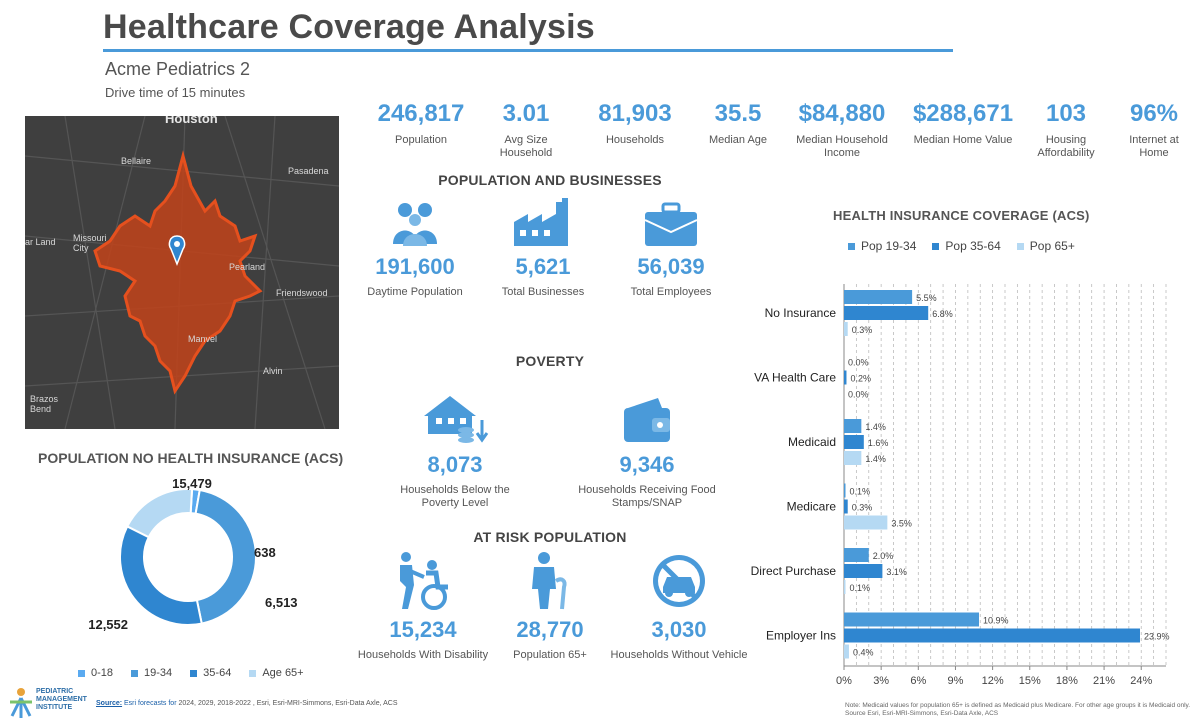  What do you see at coordinates (926, 298) in the screenshot?
I see `bar-value-label: 5.5%` at bounding box center [926, 298].